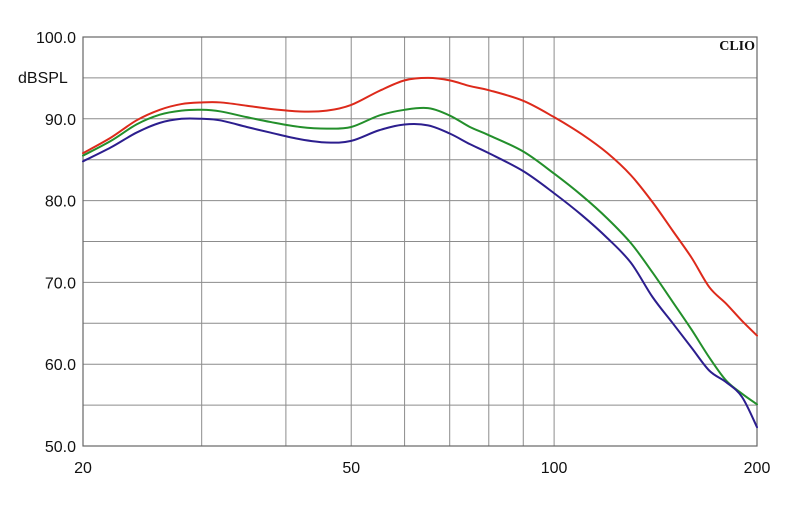 Image resolution: width=800 pixels, height=509 pixels. I want to click on y-tick-label: 100.0, so click(56, 38).